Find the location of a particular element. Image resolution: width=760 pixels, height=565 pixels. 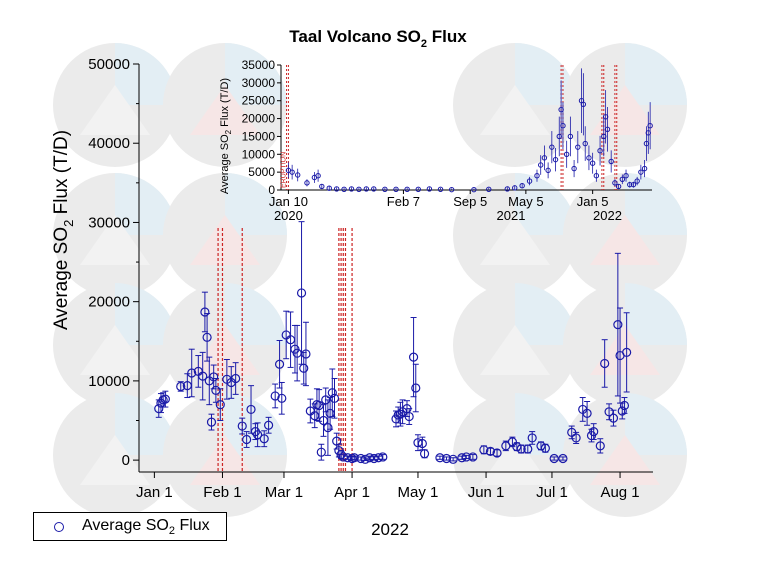

inset-y-tick-label: 35000 is located at coordinates (259, 65).